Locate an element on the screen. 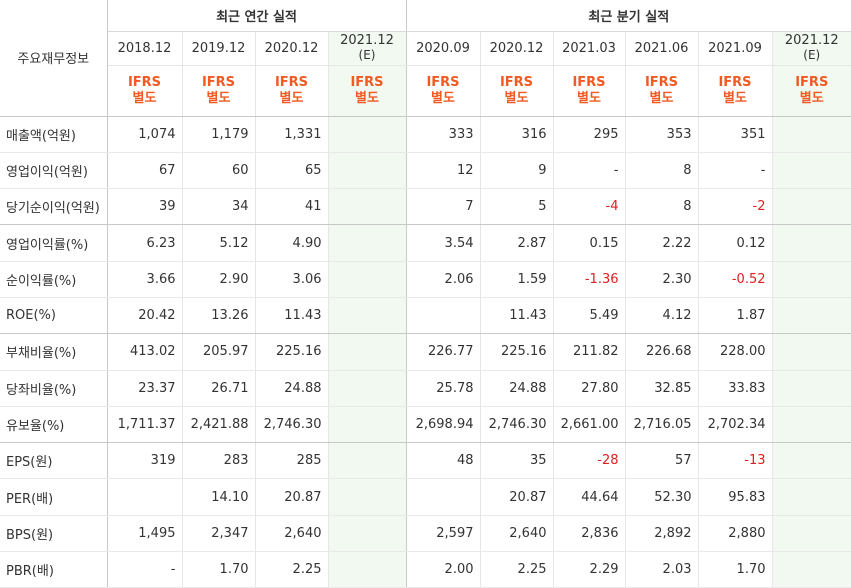 The width and height of the screenshot is (851, 588). period-date: 2021.12 is located at coordinates (811, 40).